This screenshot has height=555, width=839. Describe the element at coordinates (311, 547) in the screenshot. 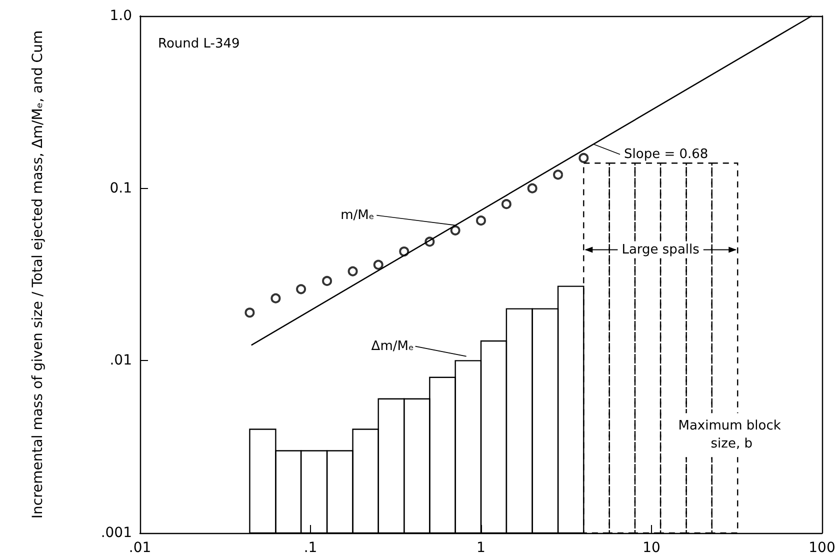

I see `x-tick-label: .1` at that location.